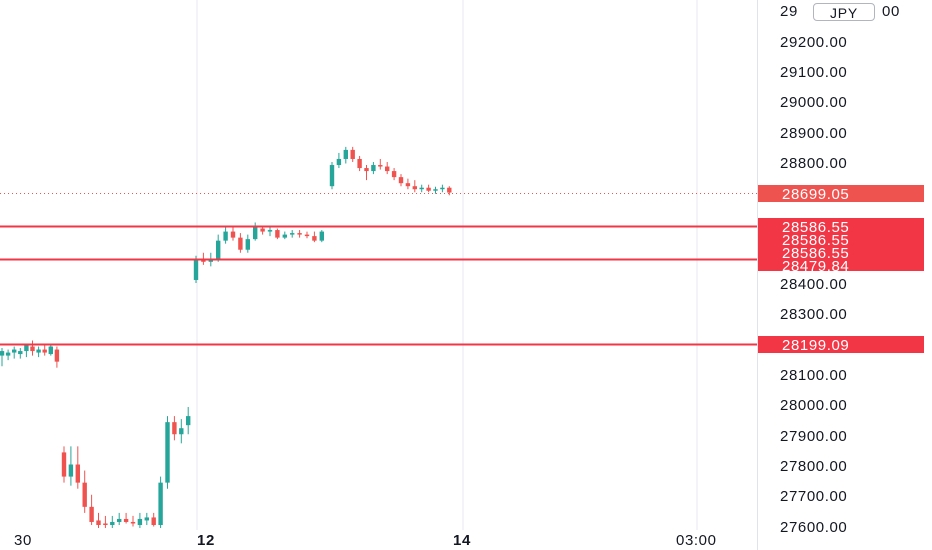 Image resolution: width=932 pixels, height=550 pixels. What do you see at coordinates (813, 375) in the screenshot?
I see `price-tick: 28100.00` at bounding box center [813, 375].